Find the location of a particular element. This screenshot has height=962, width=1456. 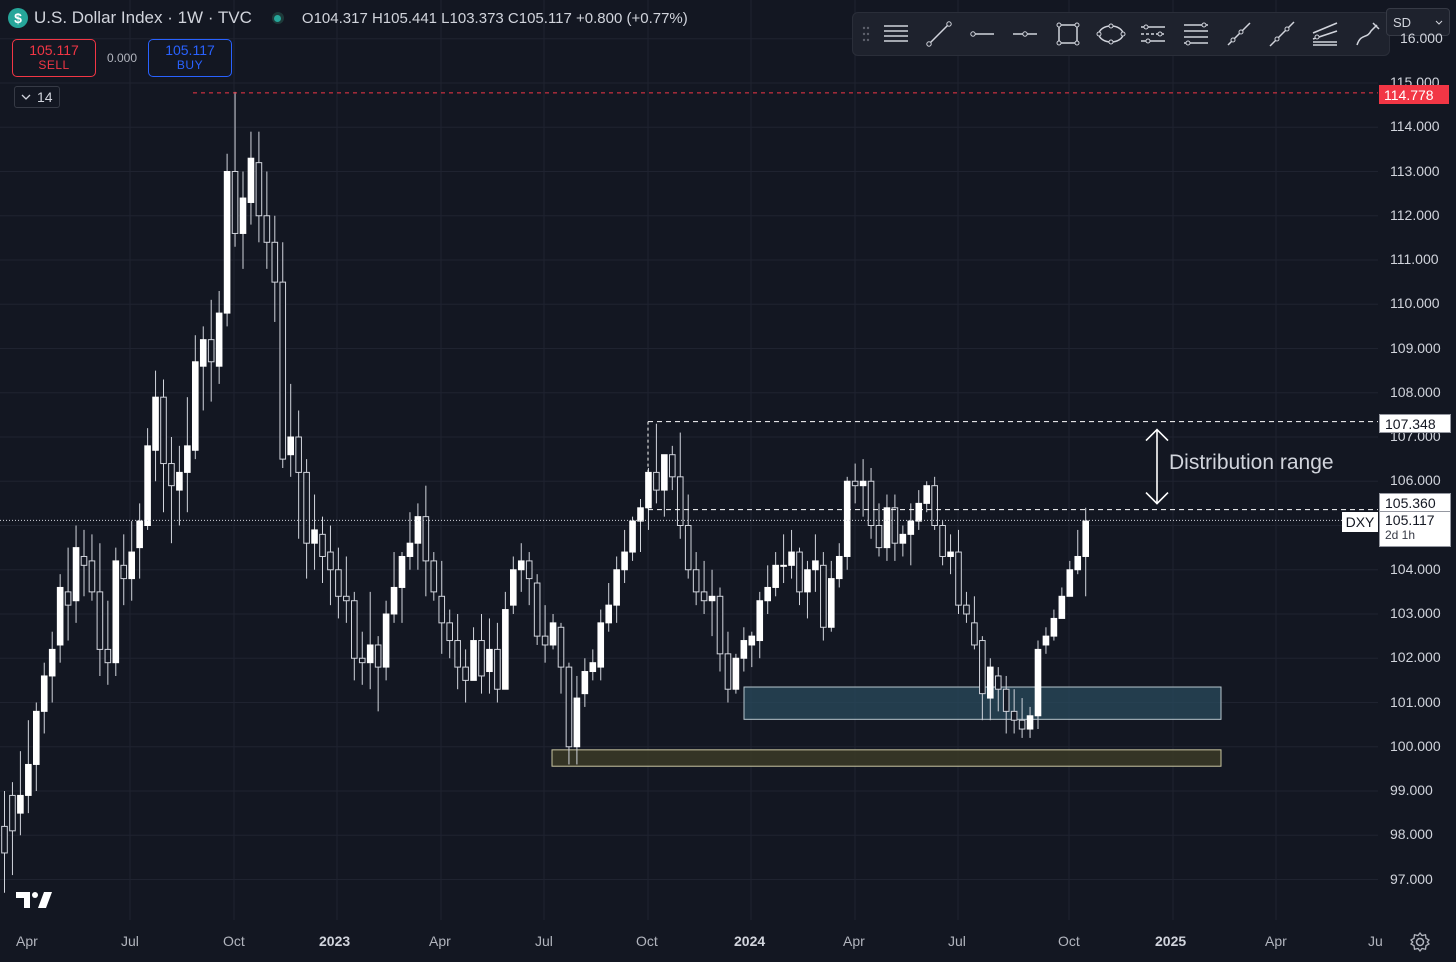

horizontal-lines-icon is located at coordinates (896, 34).